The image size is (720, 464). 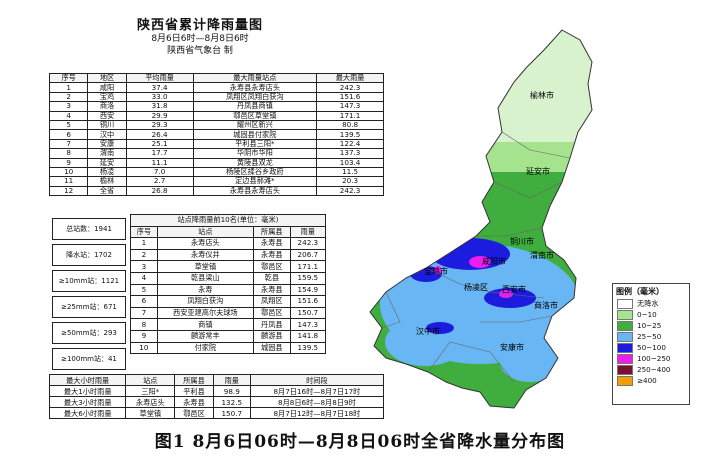 I want to click on table-cell: 咸阳, so click(x=107, y=87).